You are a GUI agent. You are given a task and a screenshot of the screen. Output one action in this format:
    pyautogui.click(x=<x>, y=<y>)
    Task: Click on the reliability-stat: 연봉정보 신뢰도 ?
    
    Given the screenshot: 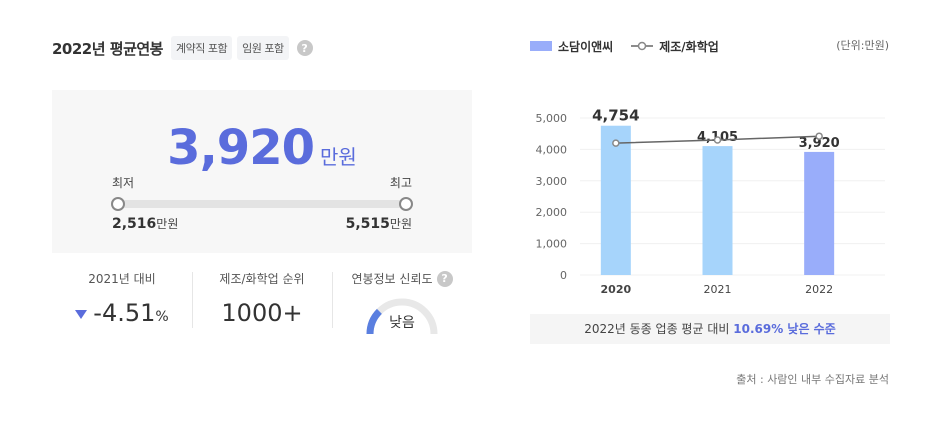 What is the action you would take?
    pyautogui.click(x=402, y=278)
    